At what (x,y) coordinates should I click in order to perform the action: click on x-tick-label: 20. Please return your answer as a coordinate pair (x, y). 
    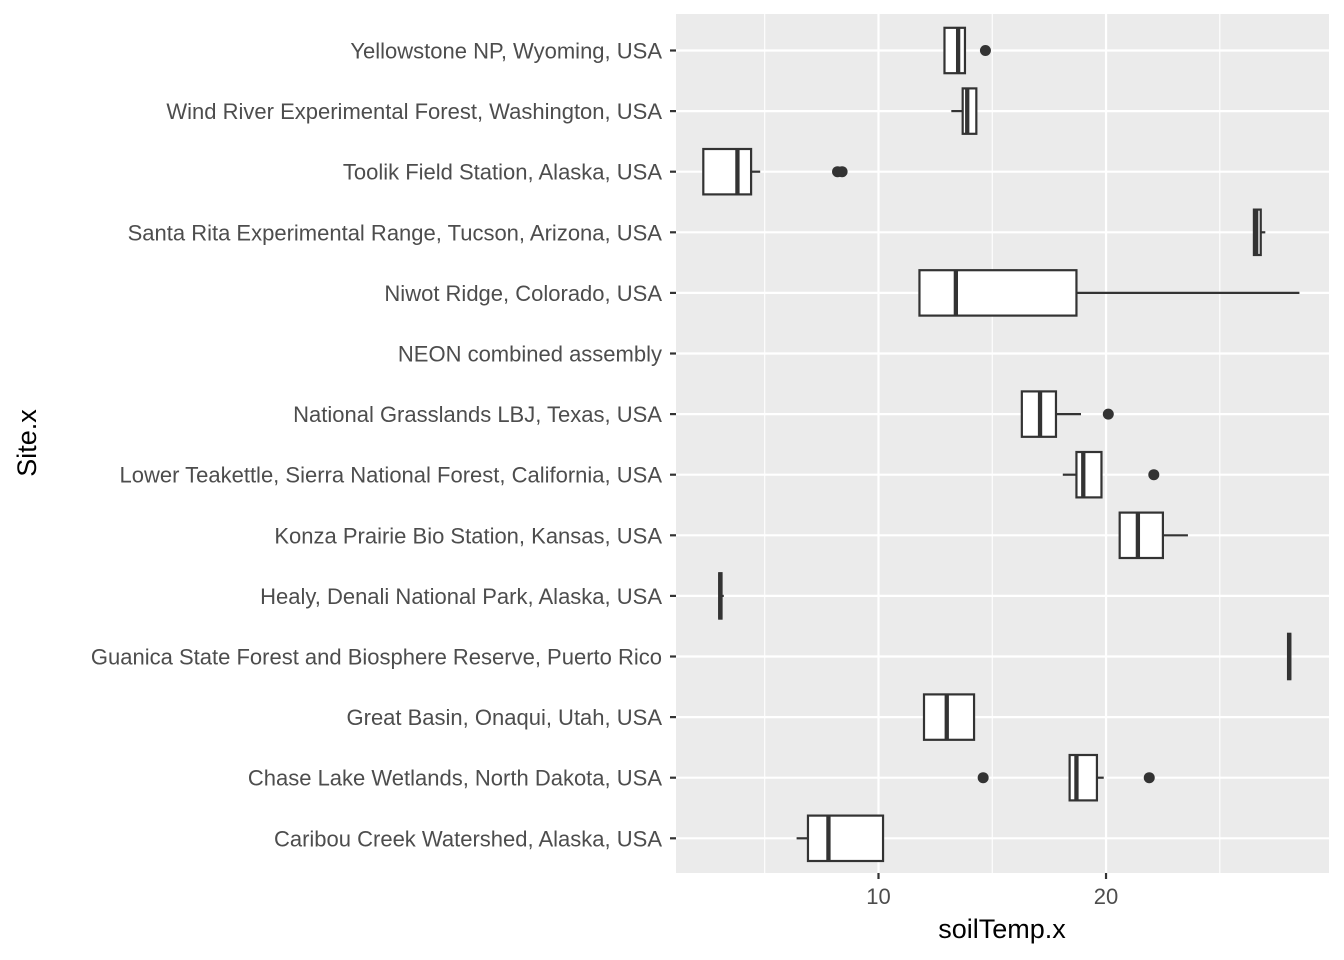
    Looking at the image, I should click on (1106, 896).